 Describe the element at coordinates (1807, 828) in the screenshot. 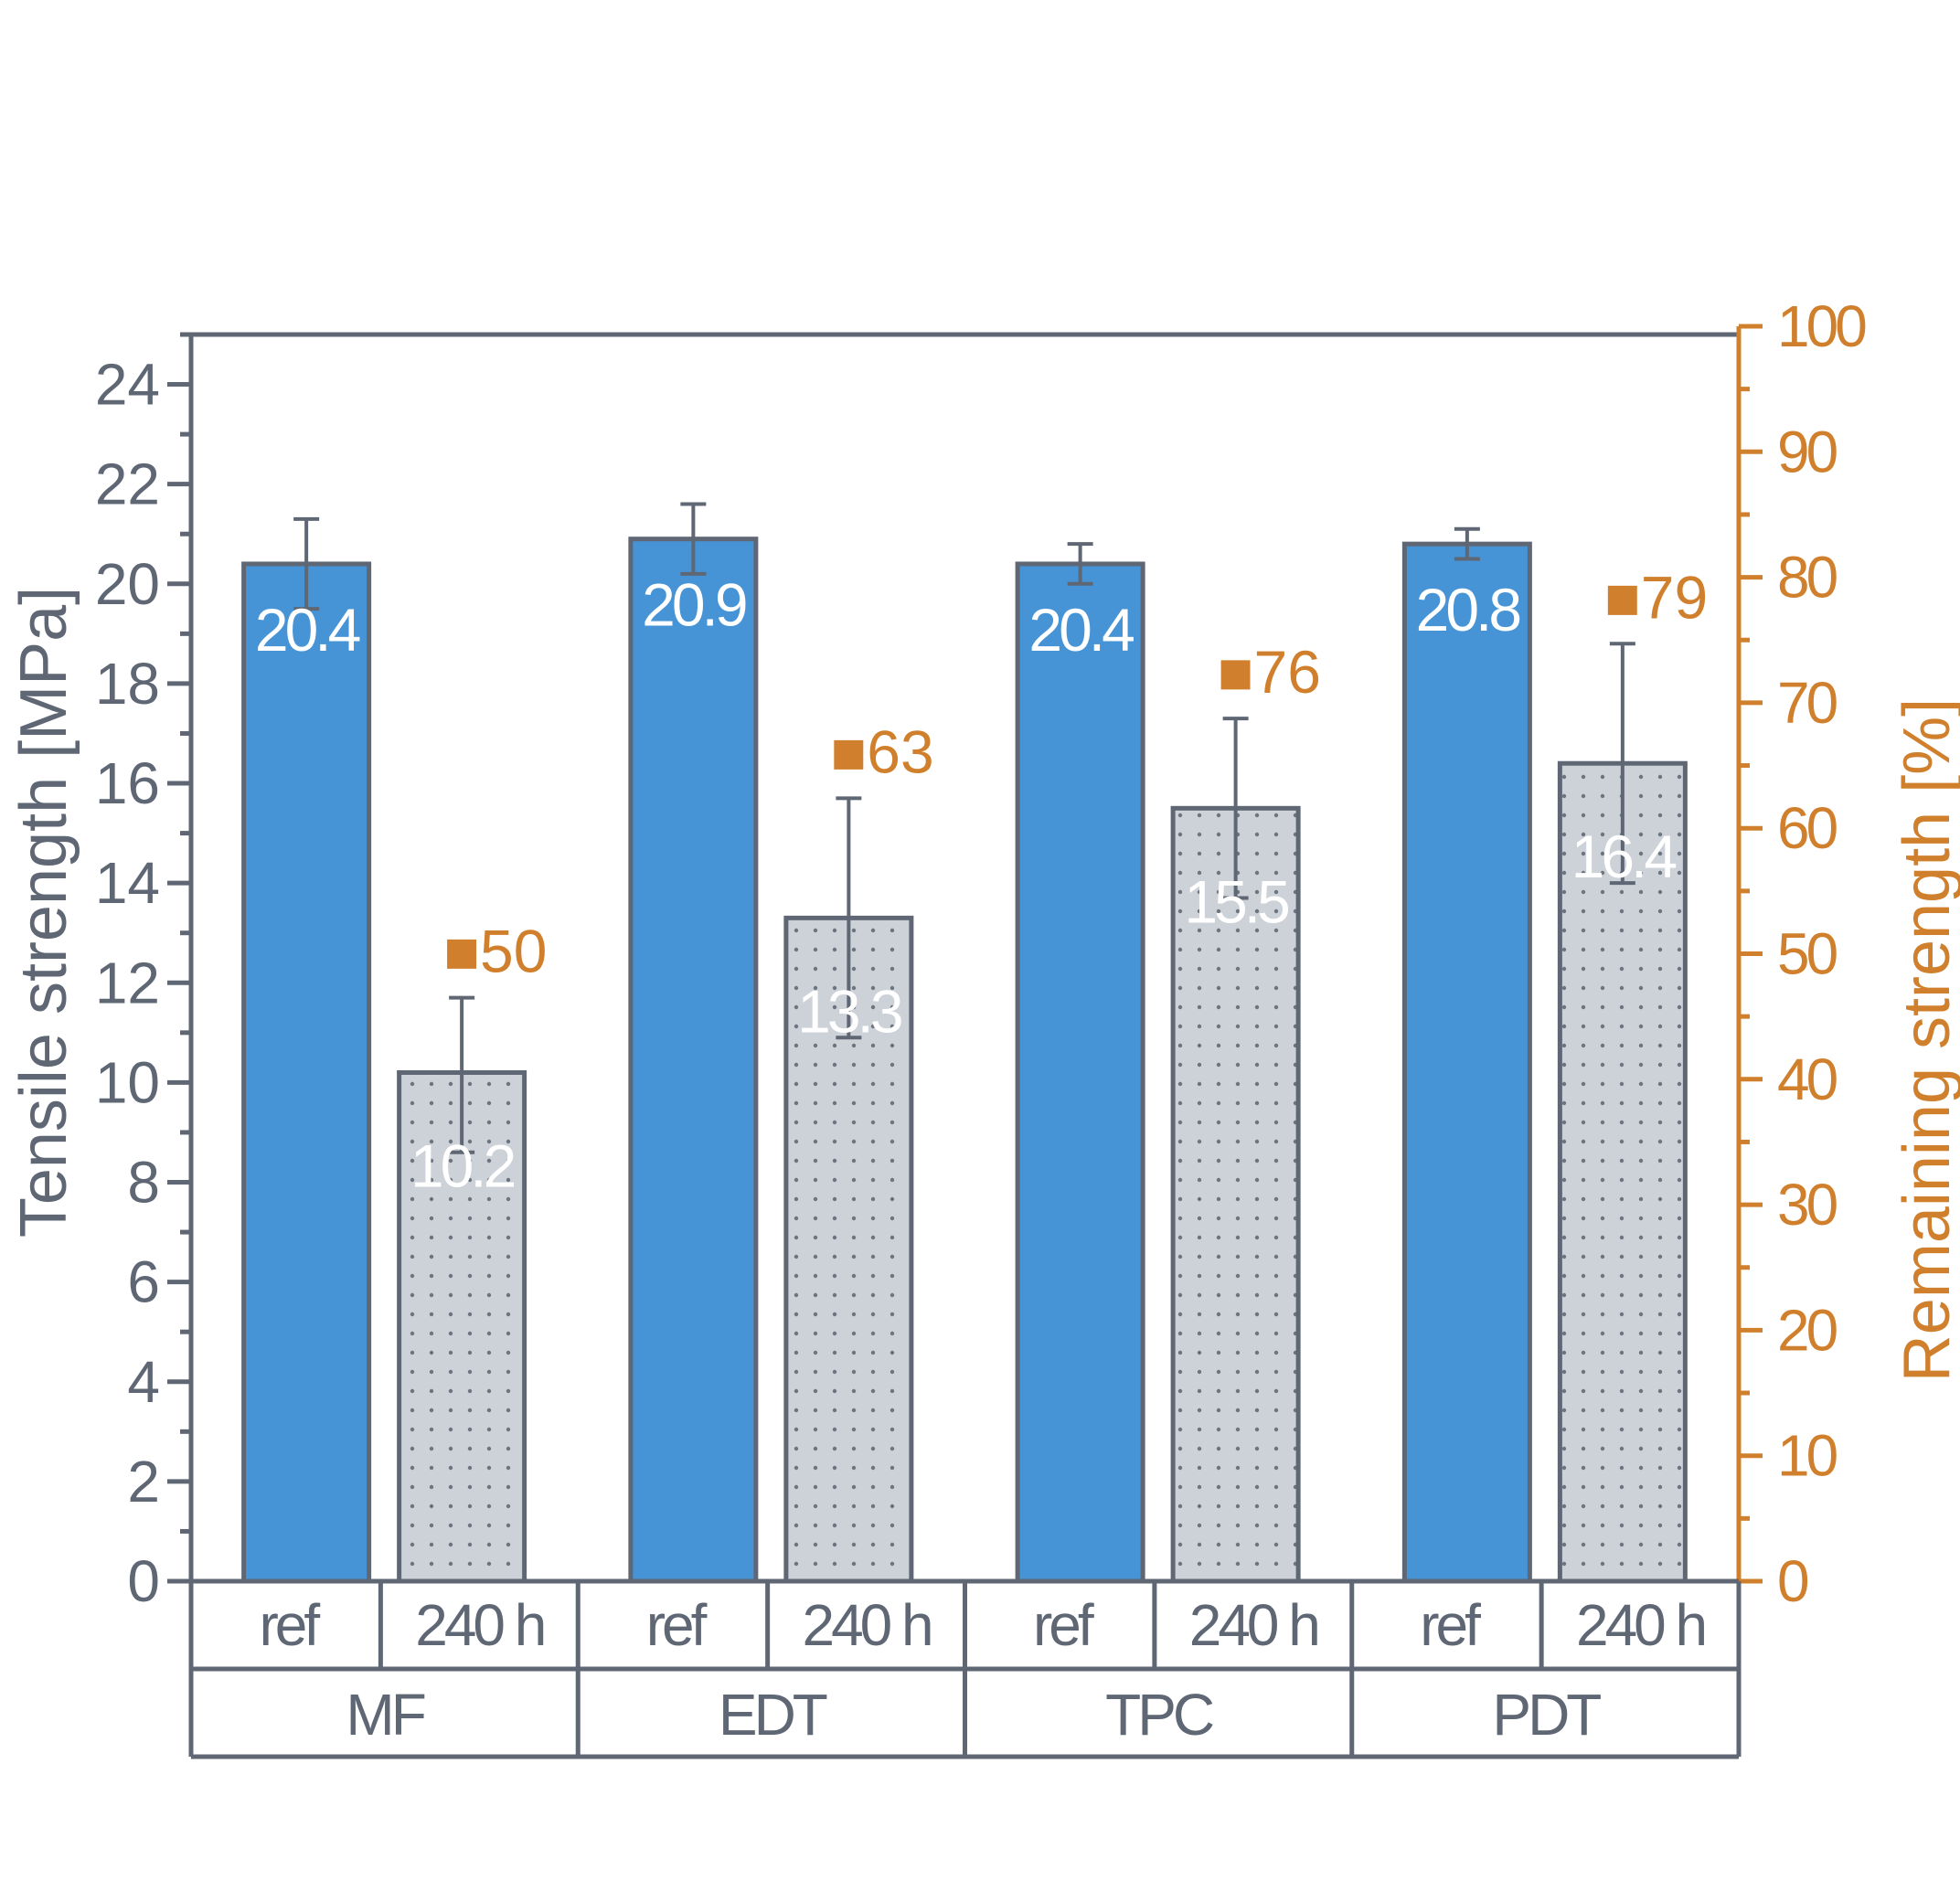

I see `y2-tick-label: 60` at that location.